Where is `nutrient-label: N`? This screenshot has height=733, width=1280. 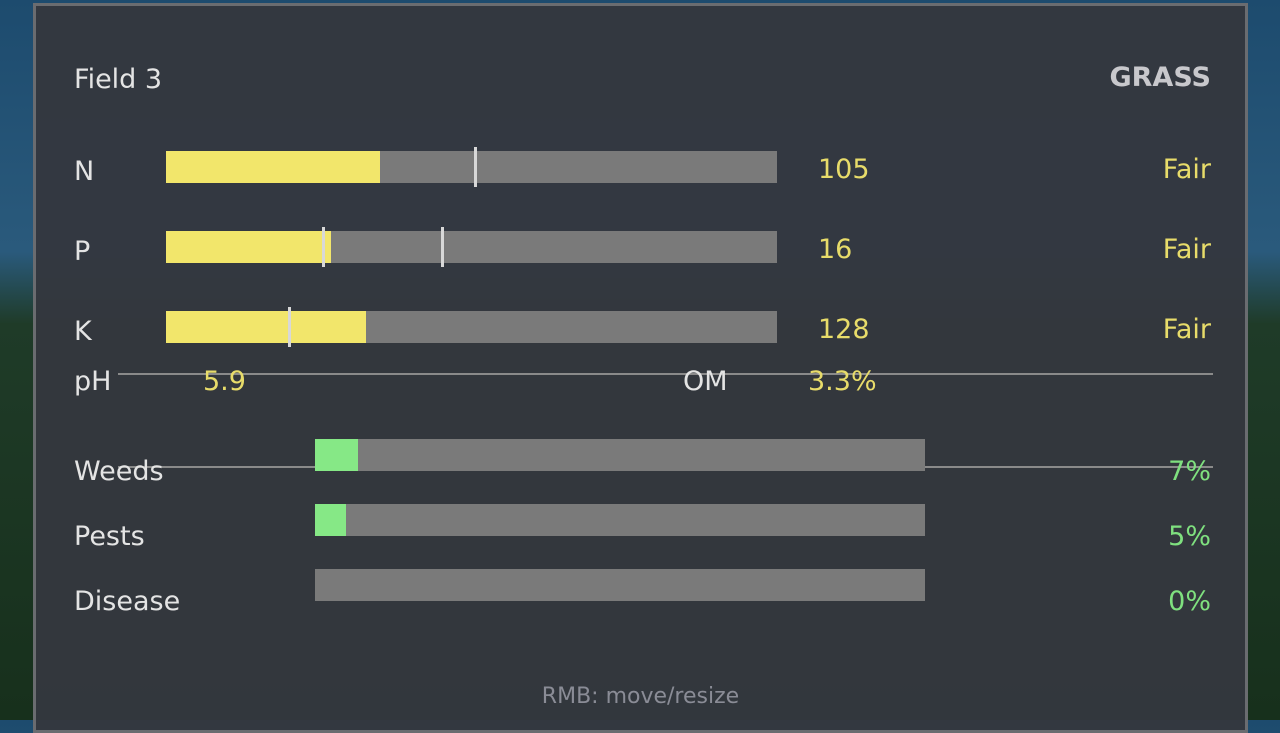
nutrient-label: N is located at coordinates (84, 171).